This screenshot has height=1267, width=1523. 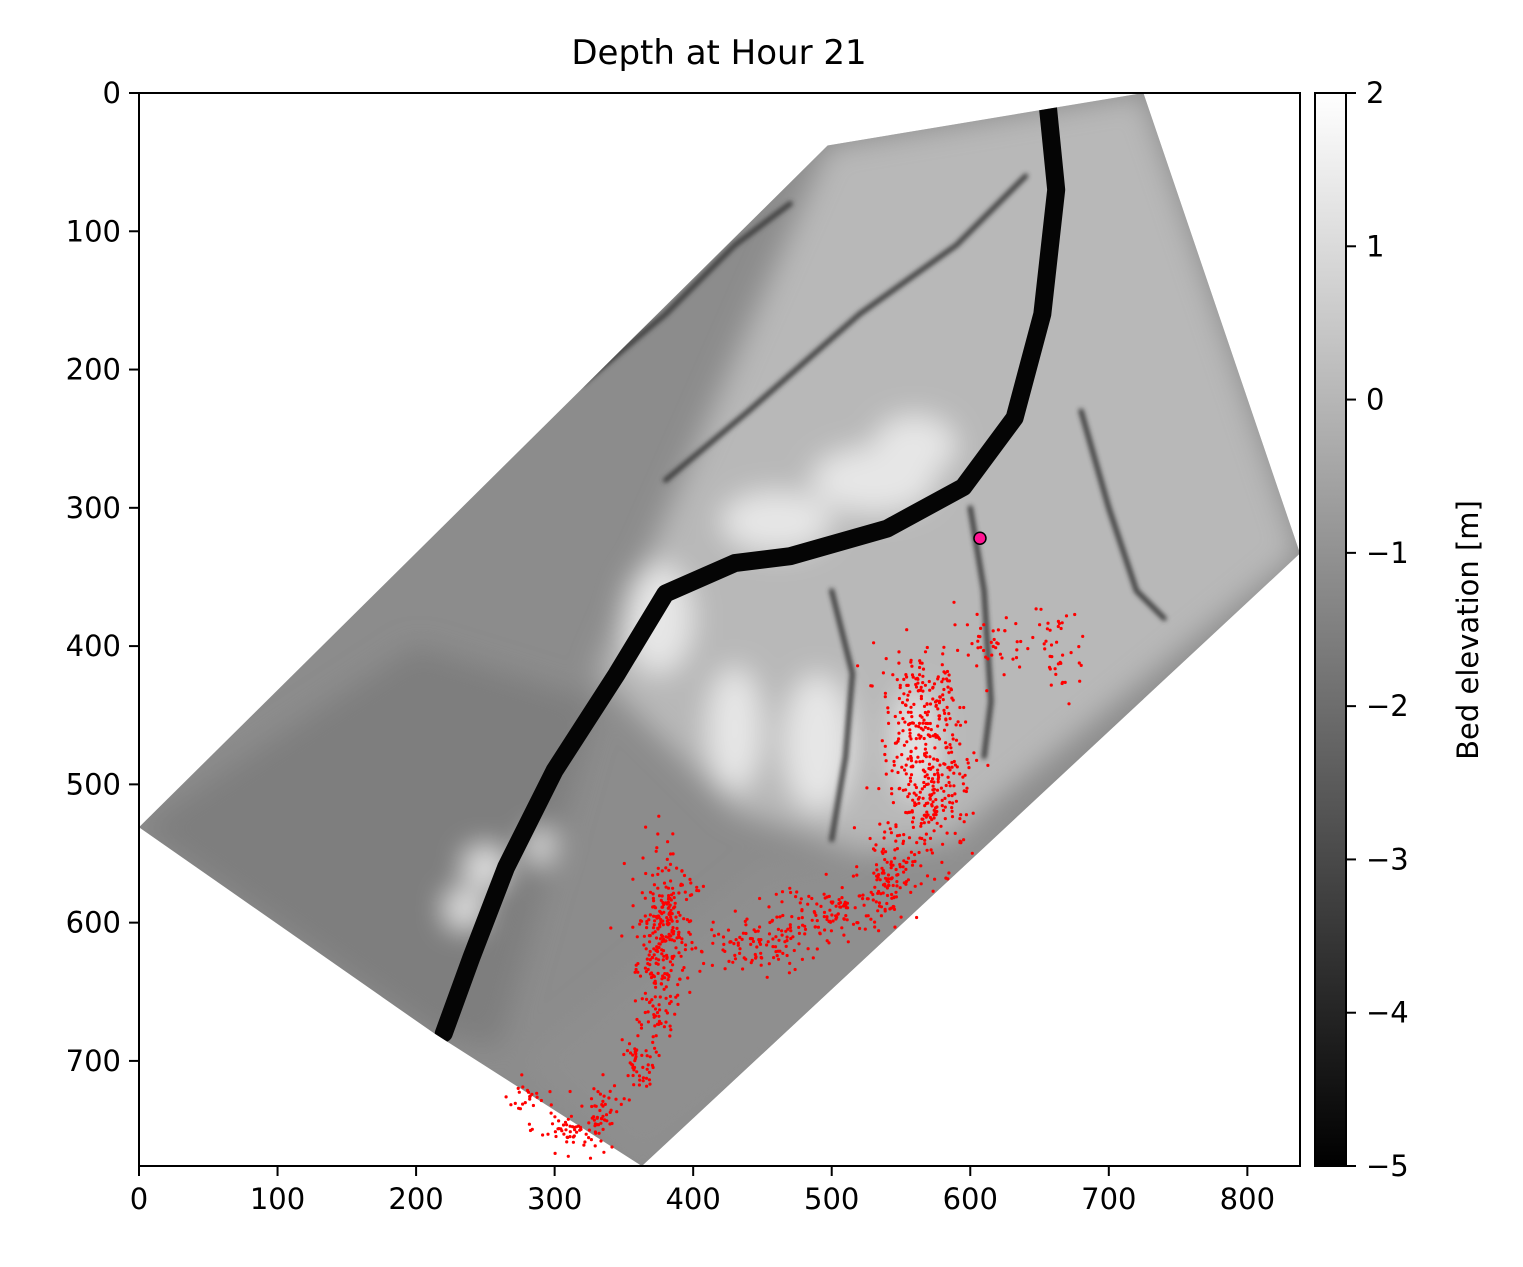 I want to click on colorbar-axis: 2 1 0 −1 −2 −3 −4 −5, so click(x=1377, y=629).